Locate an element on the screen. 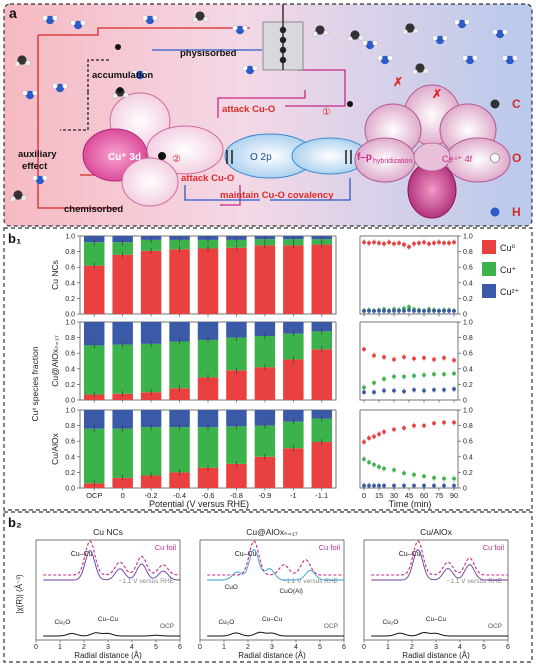 Image resolution: width=536 pixels, height=671 pixels. y-tick-label: 0 is located at coordinates (465, 315).